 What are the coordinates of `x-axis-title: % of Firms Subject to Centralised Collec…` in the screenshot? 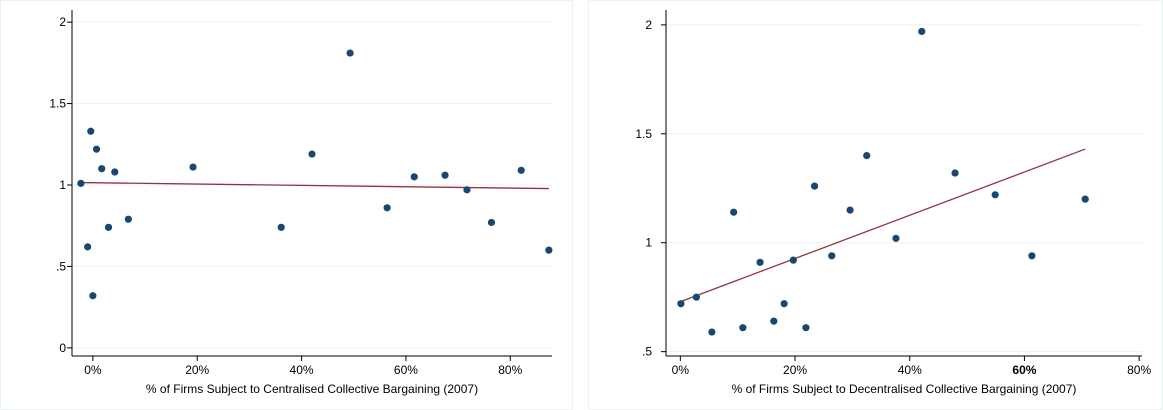 It's located at (312, 389).